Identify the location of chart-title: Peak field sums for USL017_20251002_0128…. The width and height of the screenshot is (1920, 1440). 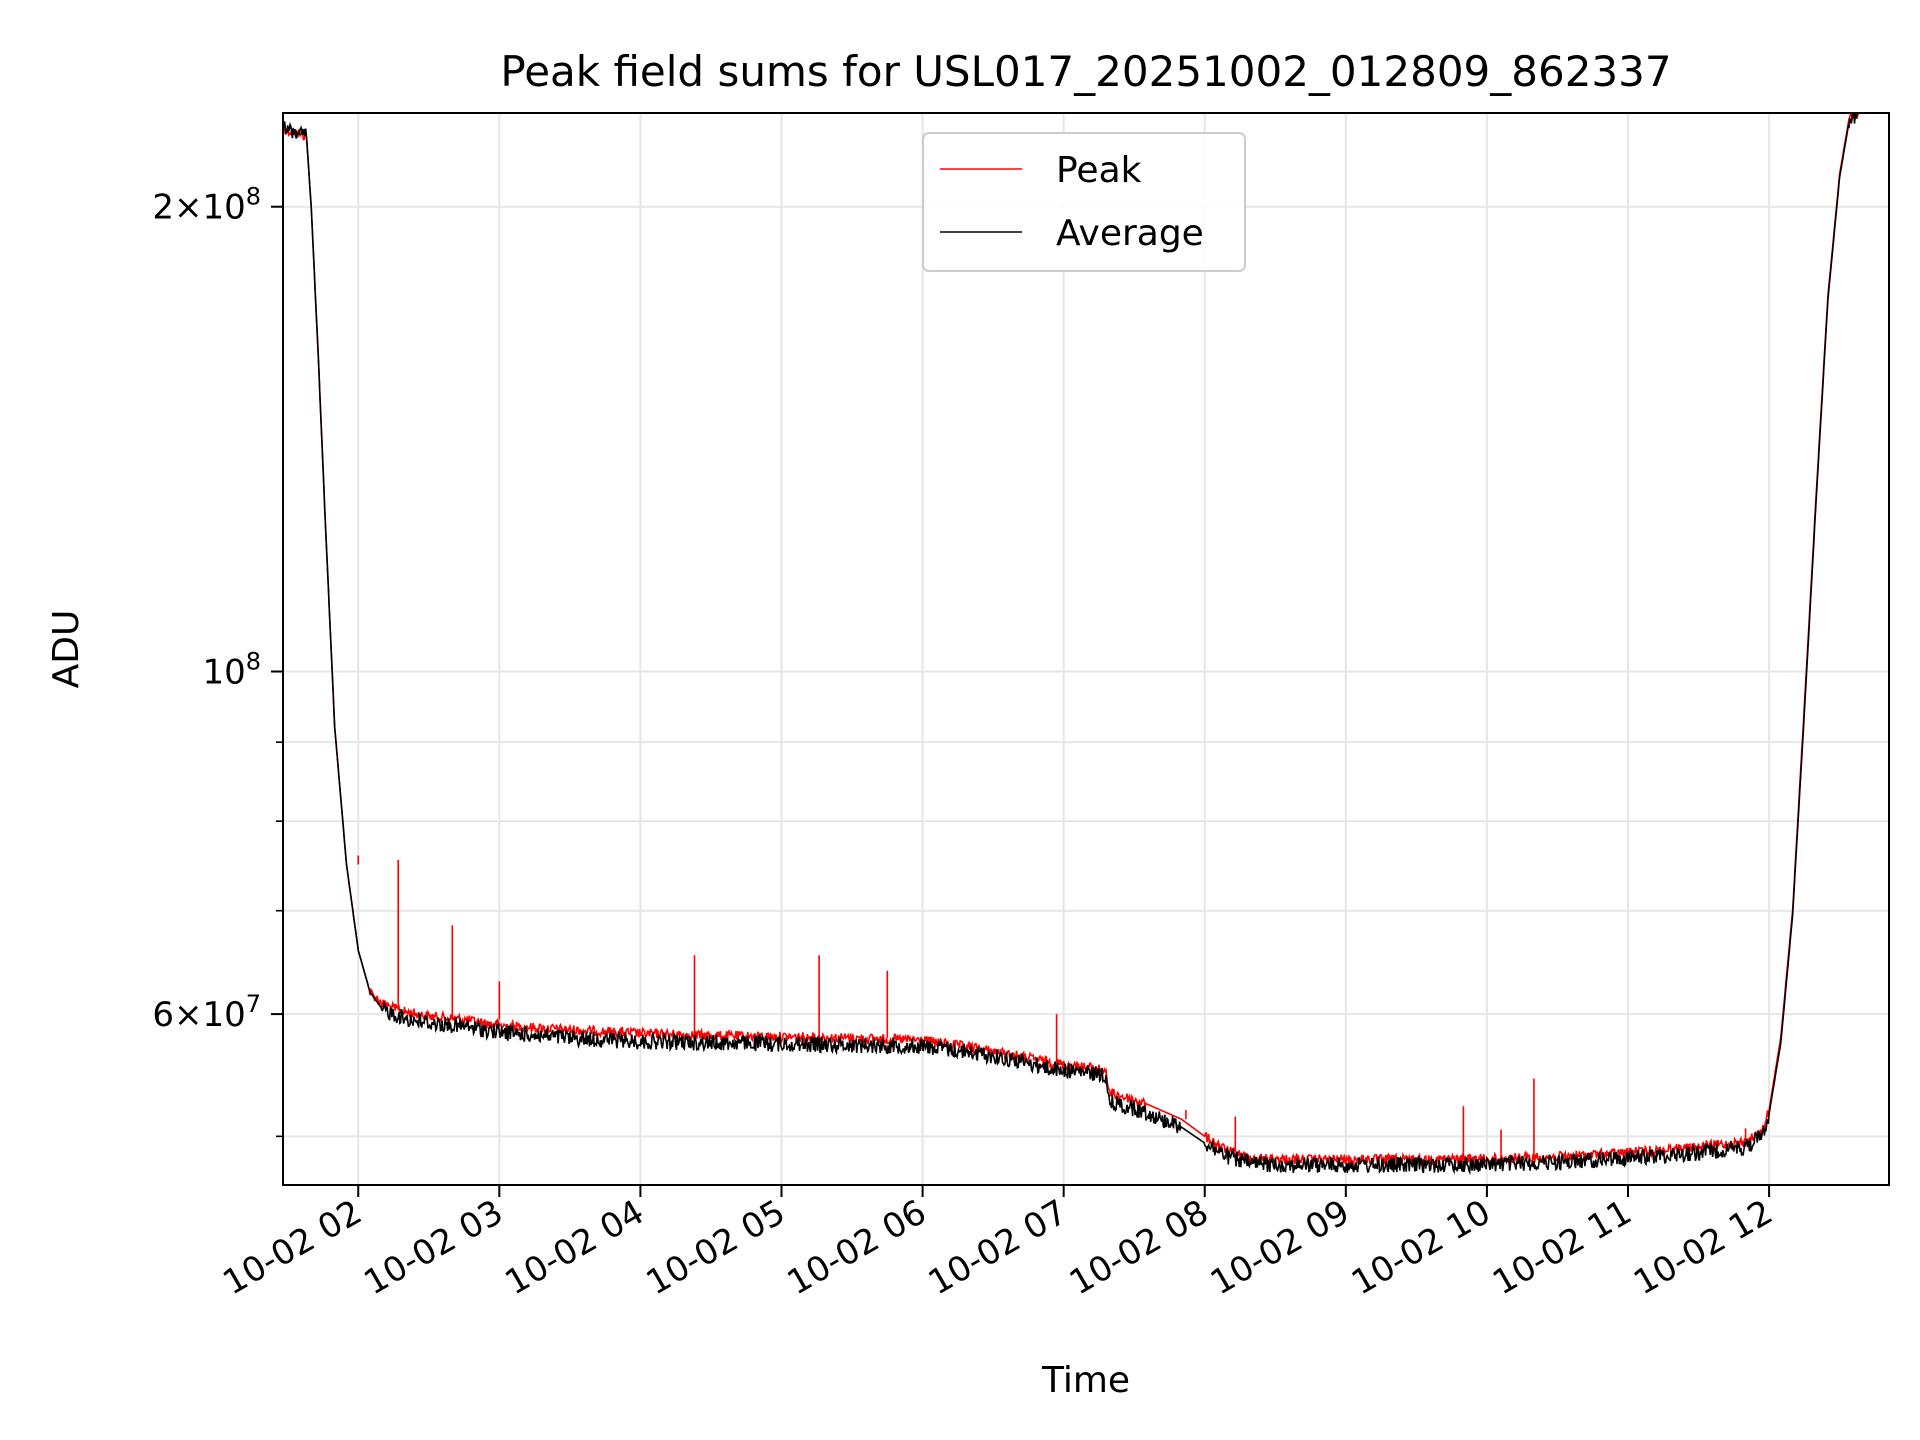
(1085, 71).